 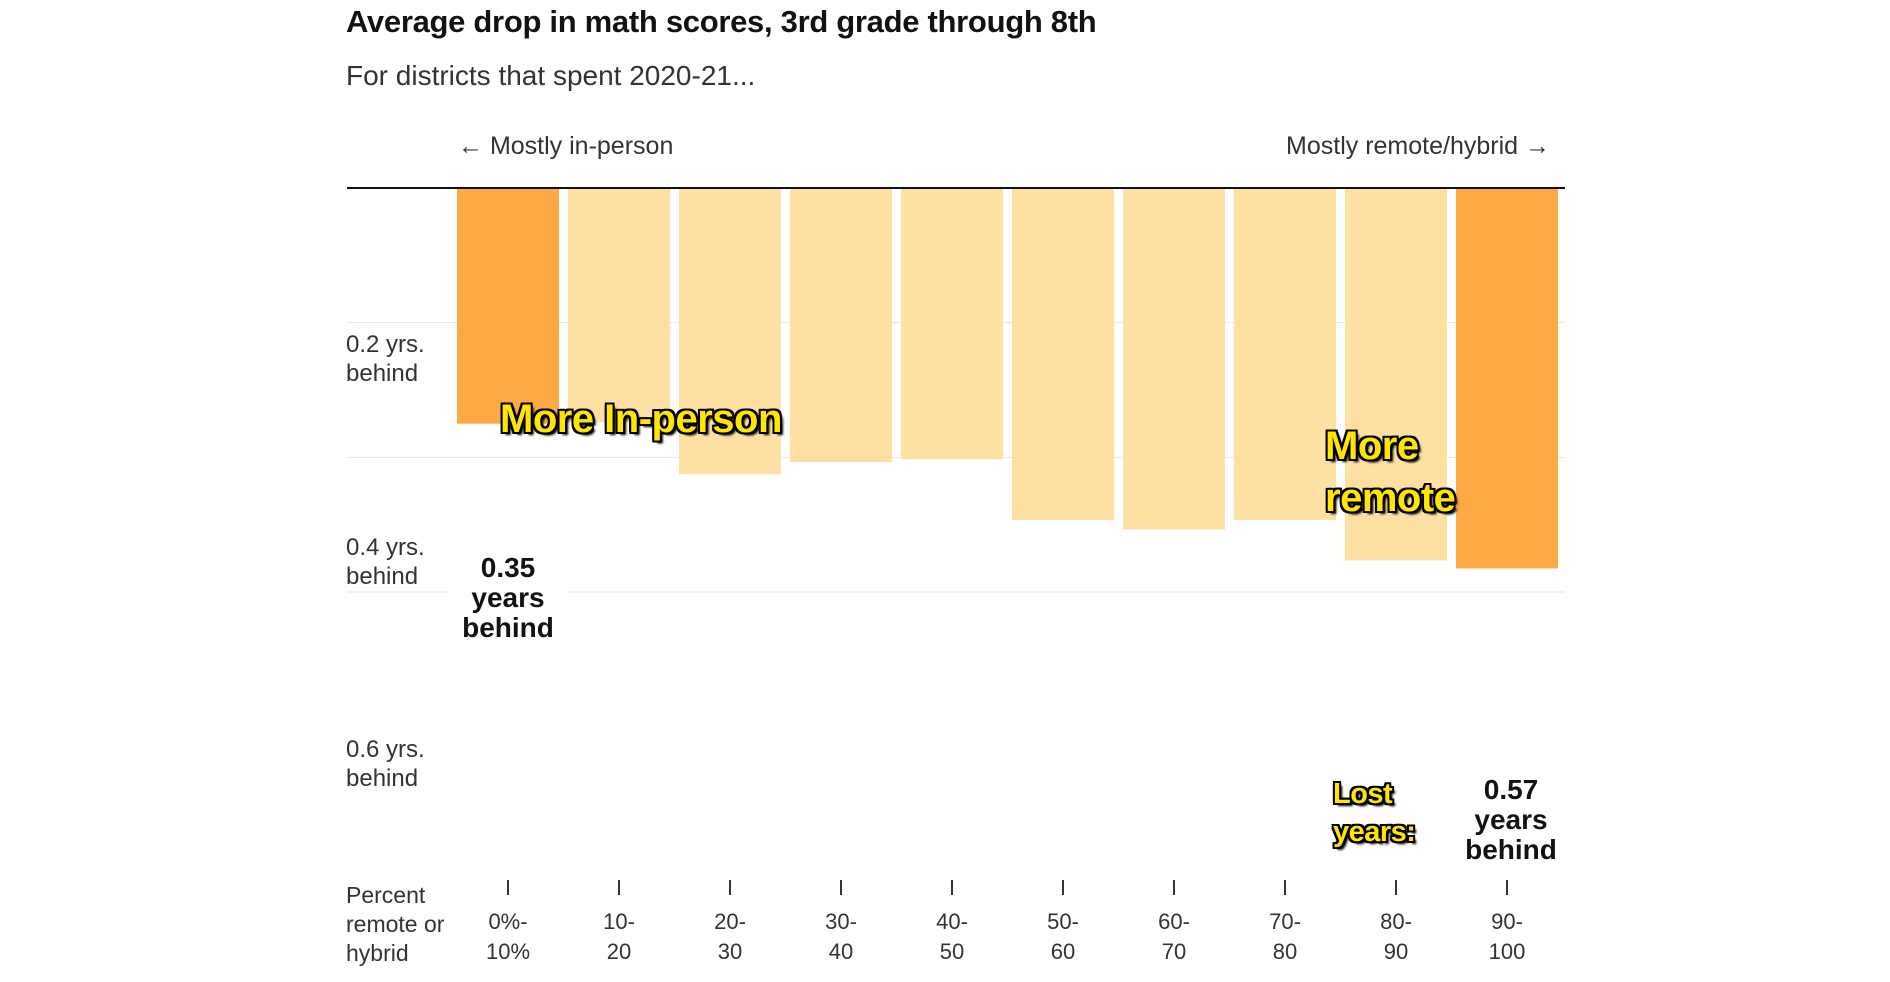 I want to click on x-tick-label: 40- 50, so click(x=952, y=936).